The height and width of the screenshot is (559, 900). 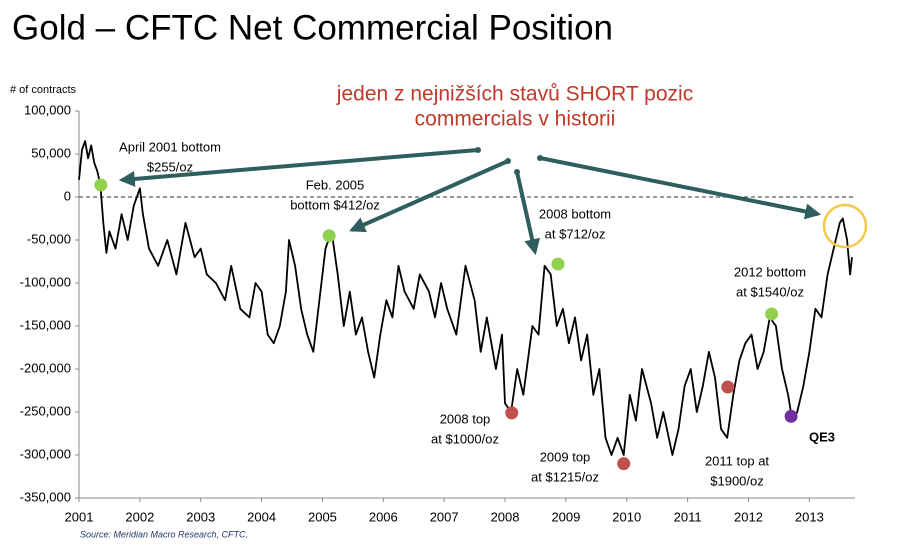 I want to click on x-tick-label: 2005, so click(x=322, y=516).